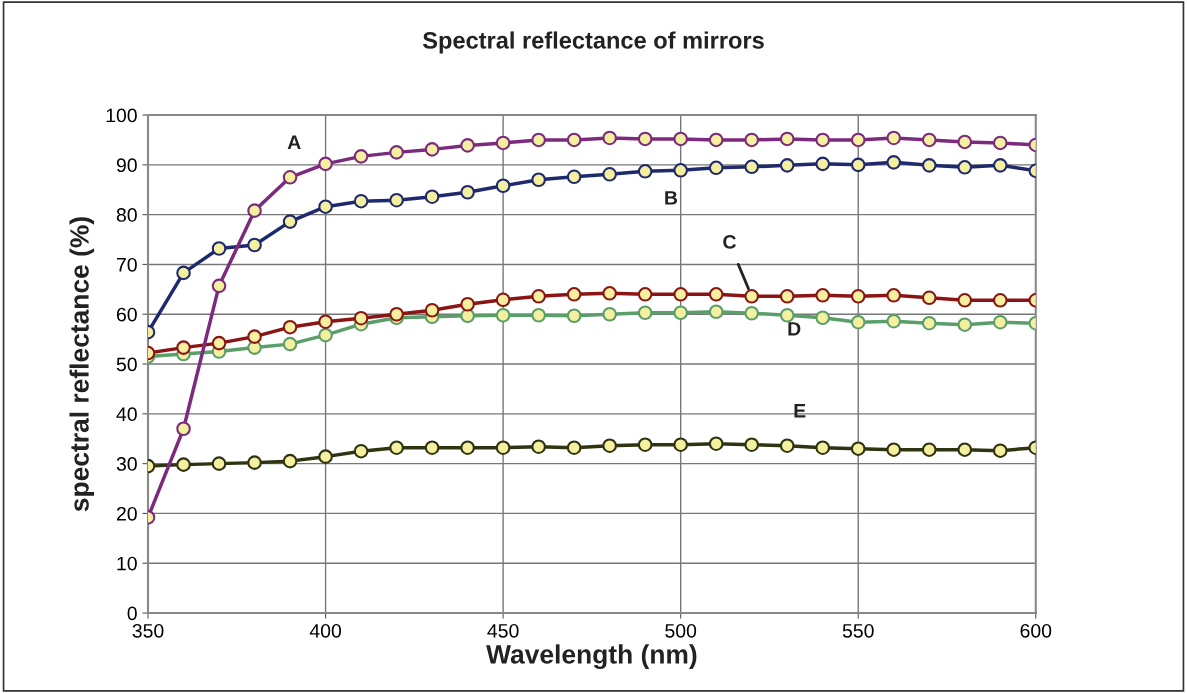 The width and height of the screenshot is (1187, 693). I want to click on y-tick-label: 70, so click(126, 264).